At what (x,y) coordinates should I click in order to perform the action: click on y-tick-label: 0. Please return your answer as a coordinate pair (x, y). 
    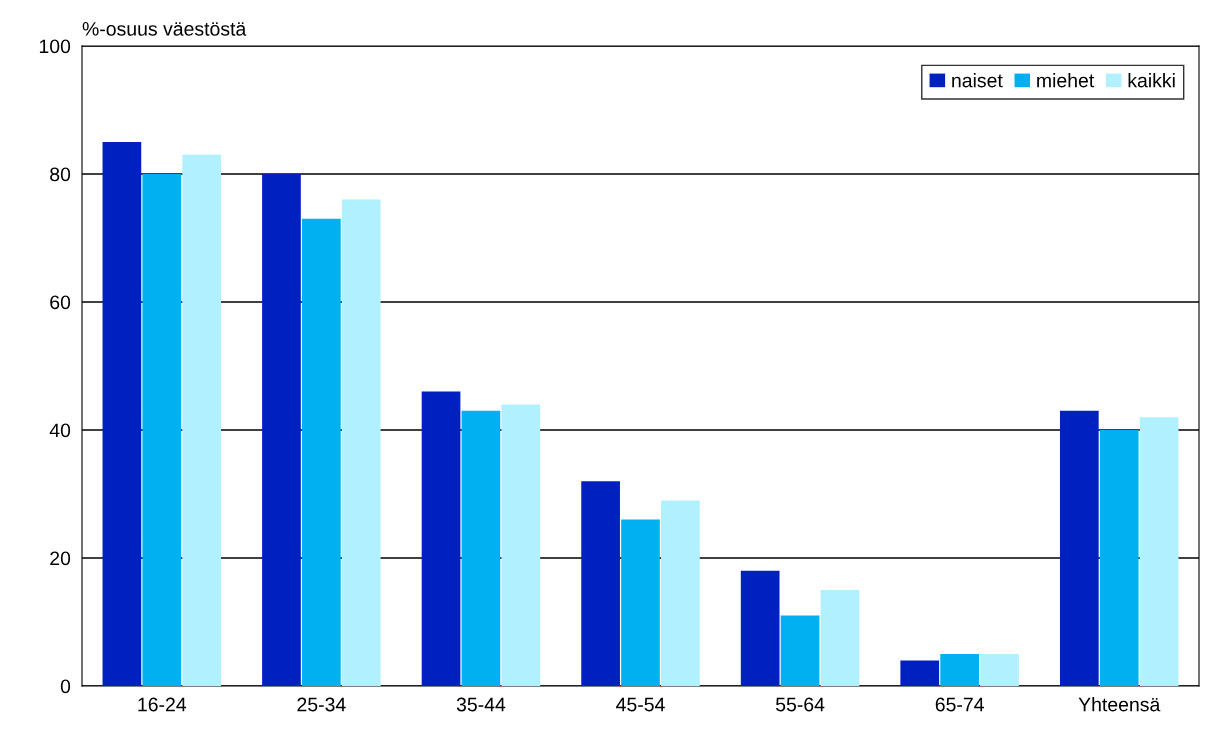
    Looking at the image, I should click on (65, 686).